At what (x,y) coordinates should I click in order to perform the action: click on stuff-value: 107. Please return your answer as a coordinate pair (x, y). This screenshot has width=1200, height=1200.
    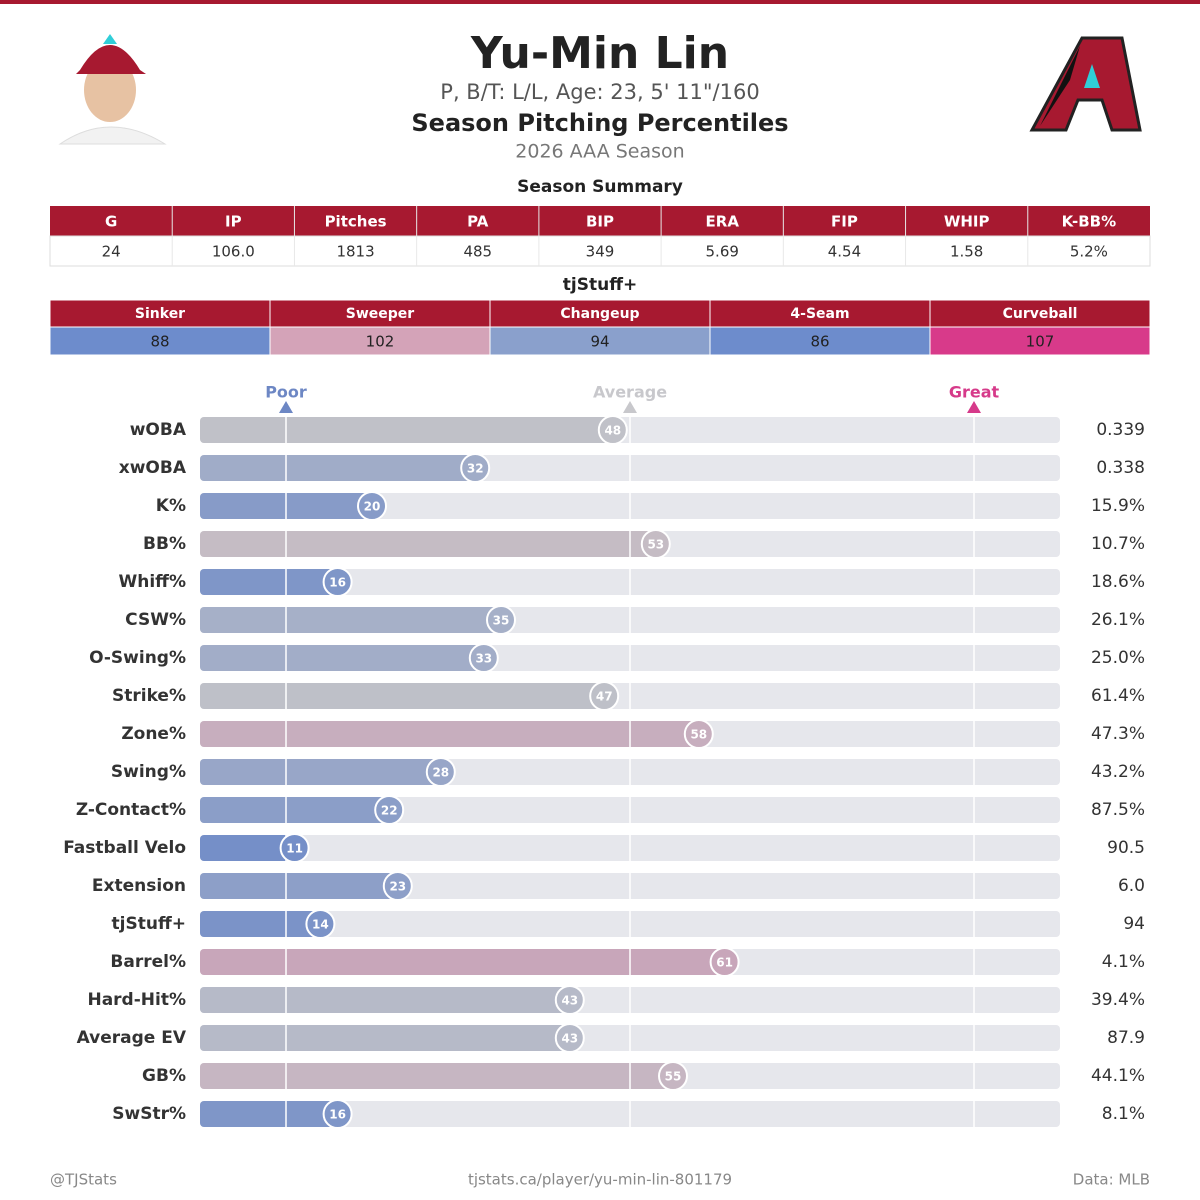
    Looking at the image, I should click on (1040, 342).